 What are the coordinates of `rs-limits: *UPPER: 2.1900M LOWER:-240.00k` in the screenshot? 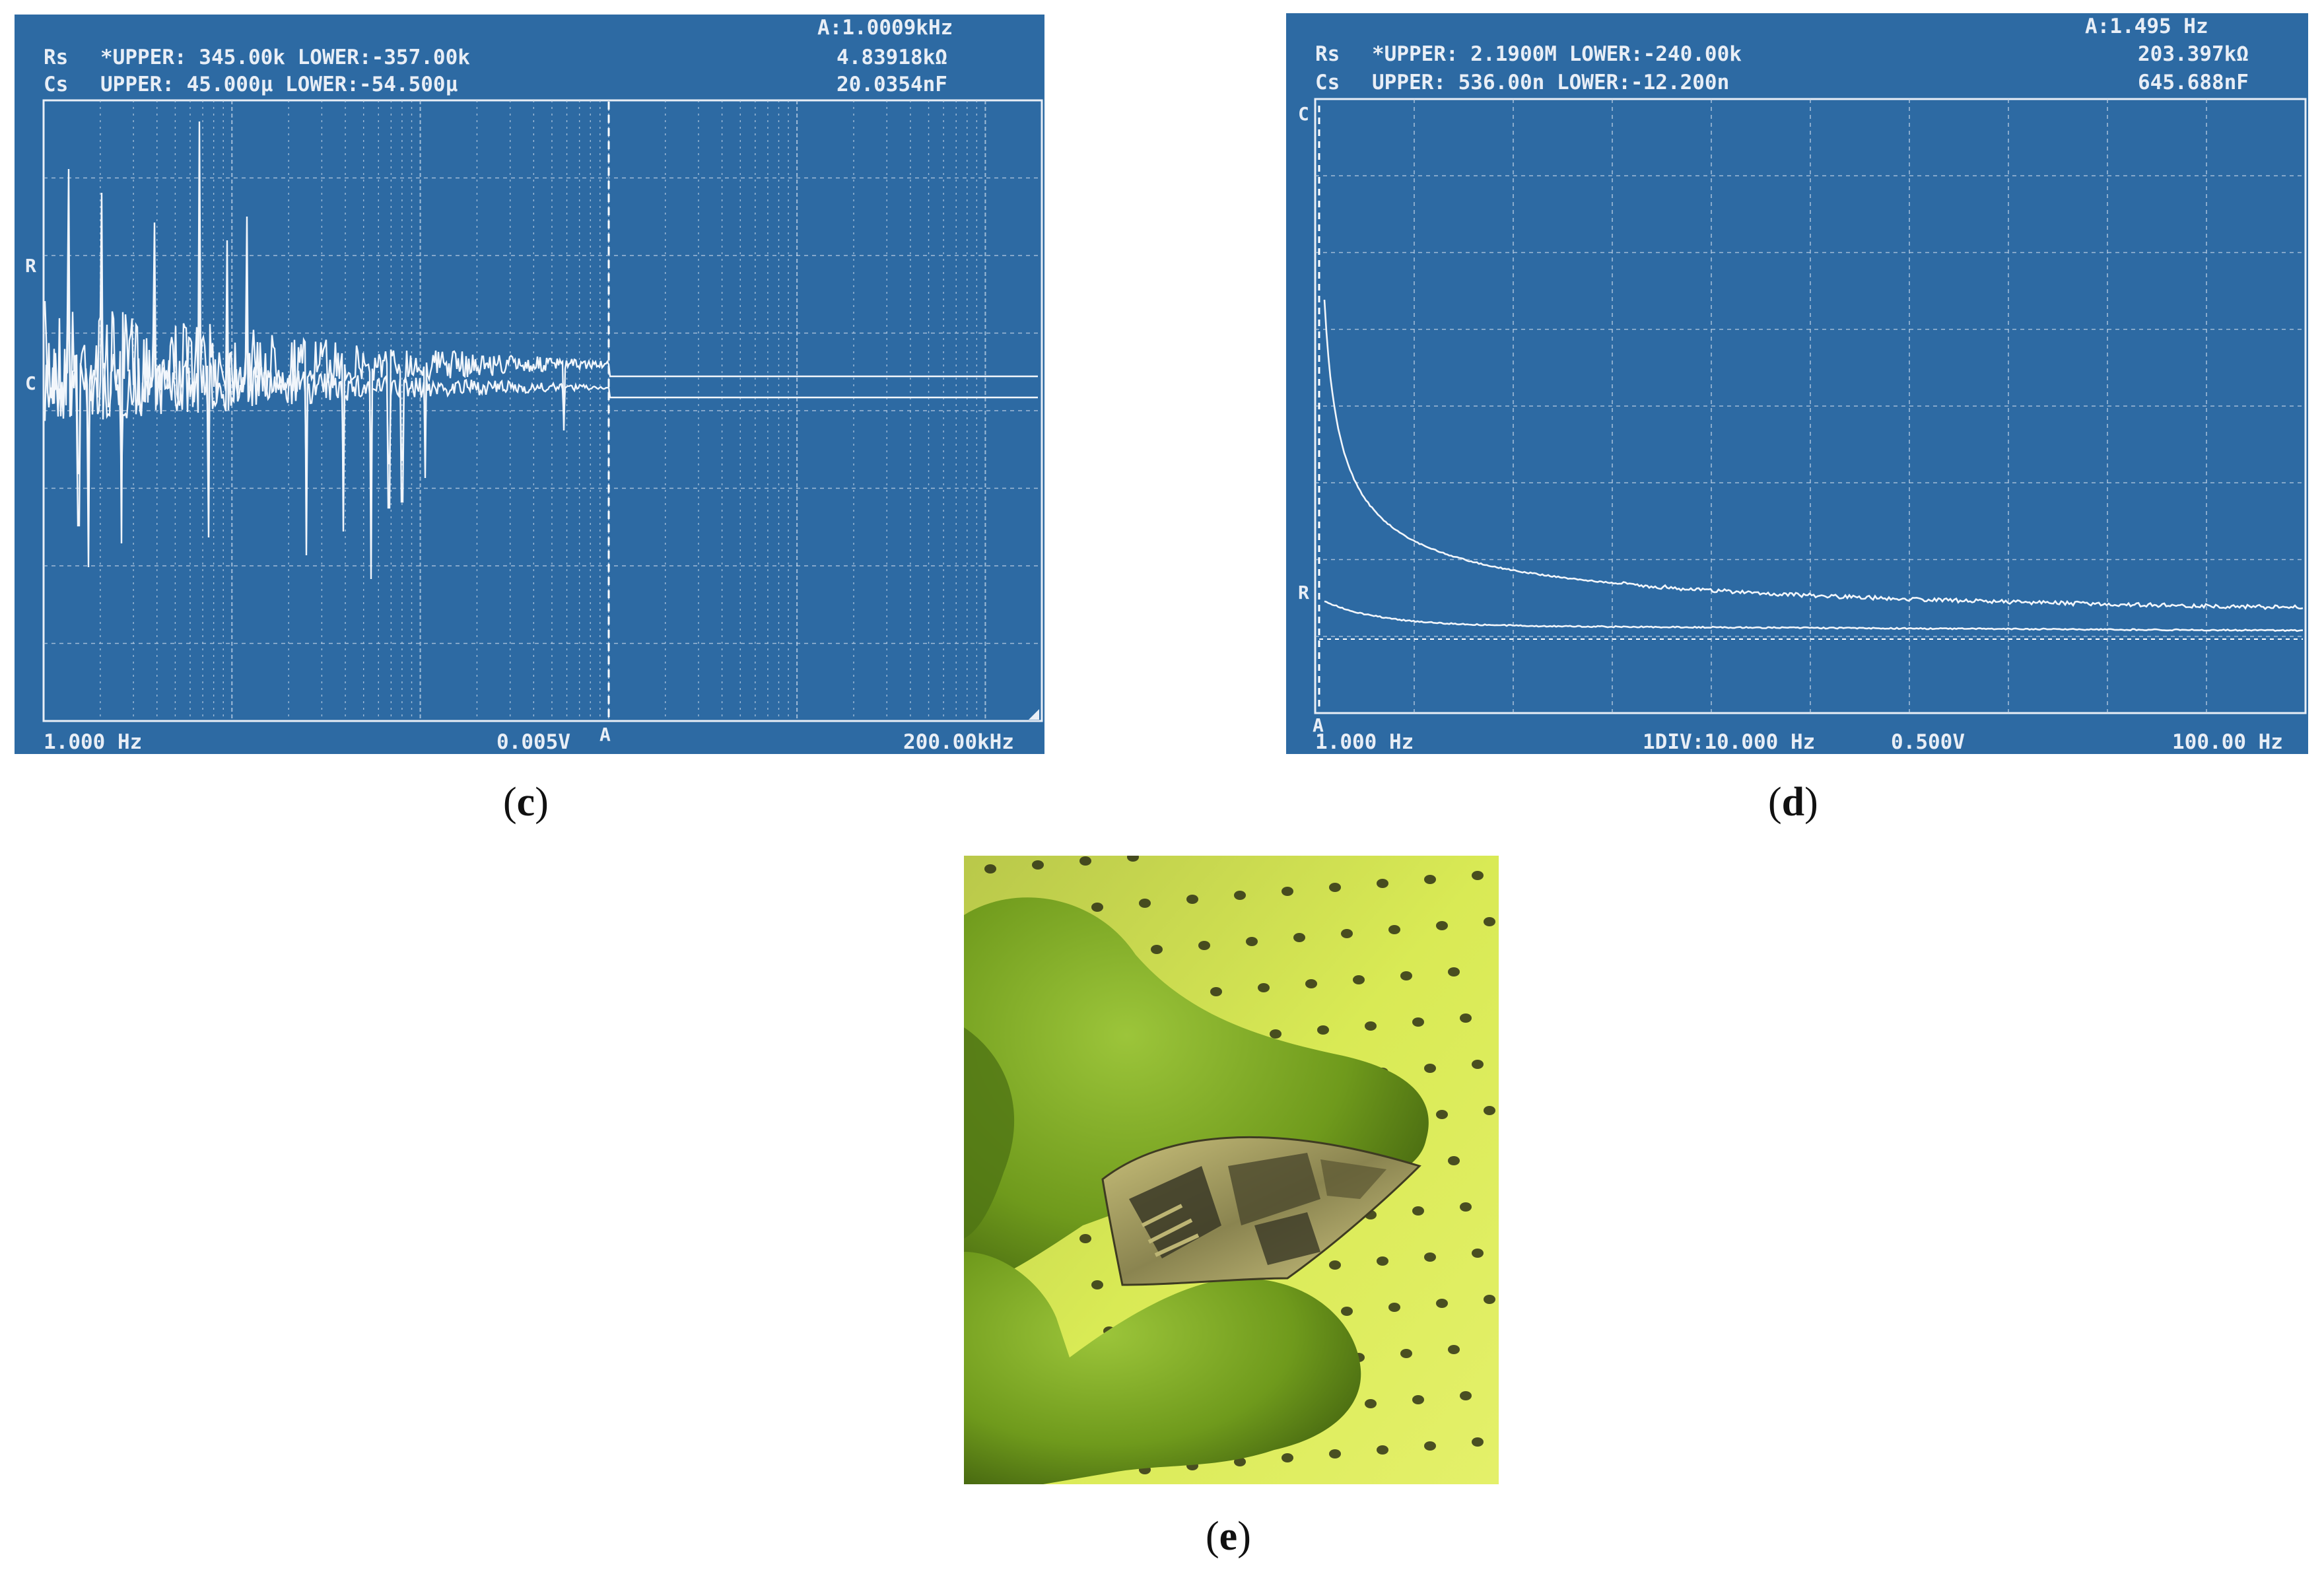 It's located at (1557, 54).